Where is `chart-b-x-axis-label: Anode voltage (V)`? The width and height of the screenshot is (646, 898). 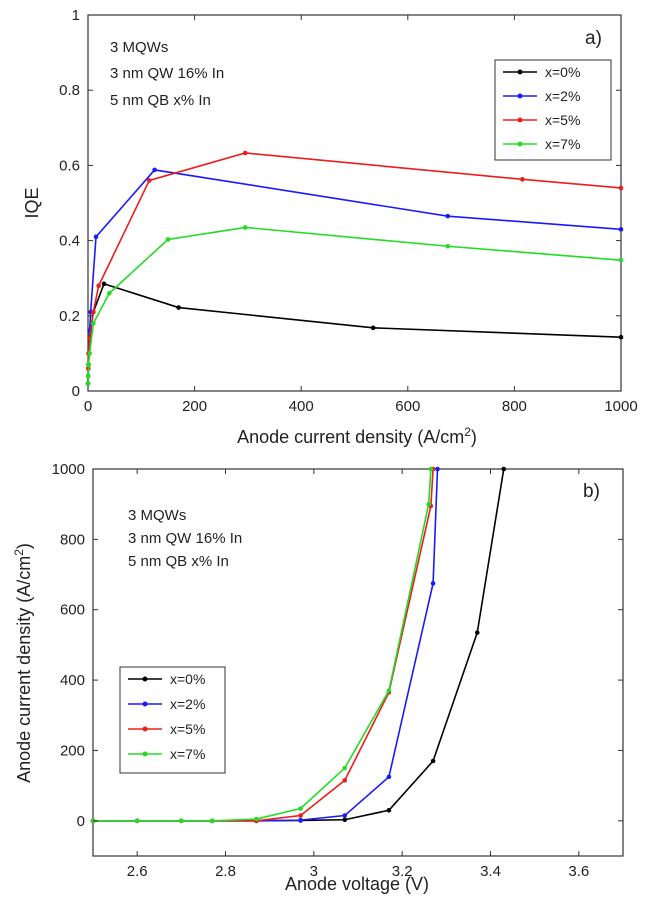
chart-b-x-axis-label: Anode voltage (V) is located at coordinates (357, 884).